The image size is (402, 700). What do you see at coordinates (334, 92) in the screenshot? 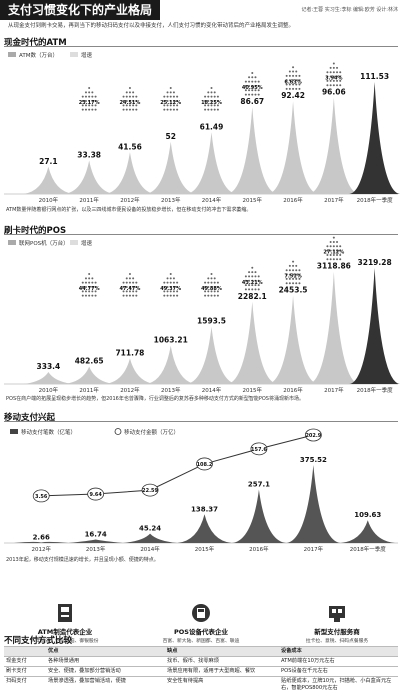
I see `data-label: 96.06` at bounding box center [334, 92].